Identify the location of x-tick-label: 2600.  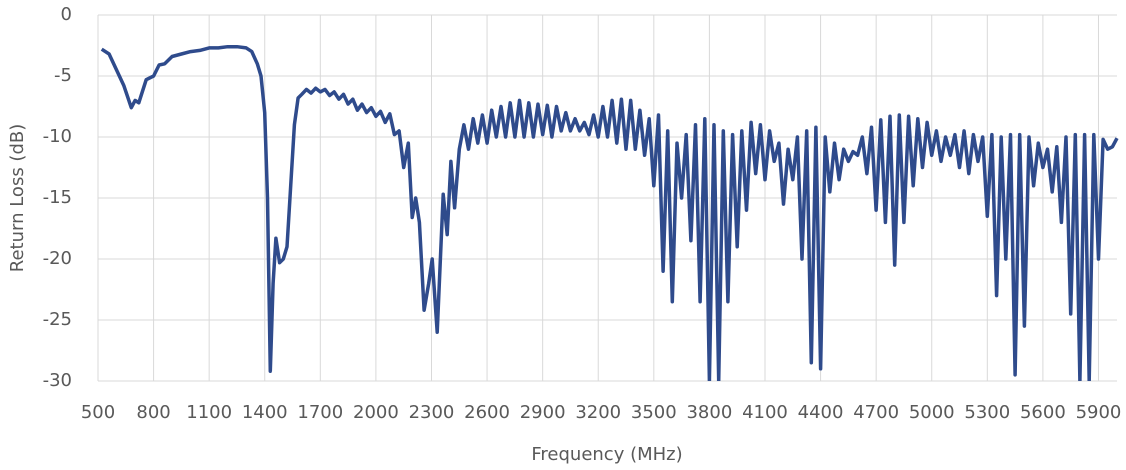
(487, 412).